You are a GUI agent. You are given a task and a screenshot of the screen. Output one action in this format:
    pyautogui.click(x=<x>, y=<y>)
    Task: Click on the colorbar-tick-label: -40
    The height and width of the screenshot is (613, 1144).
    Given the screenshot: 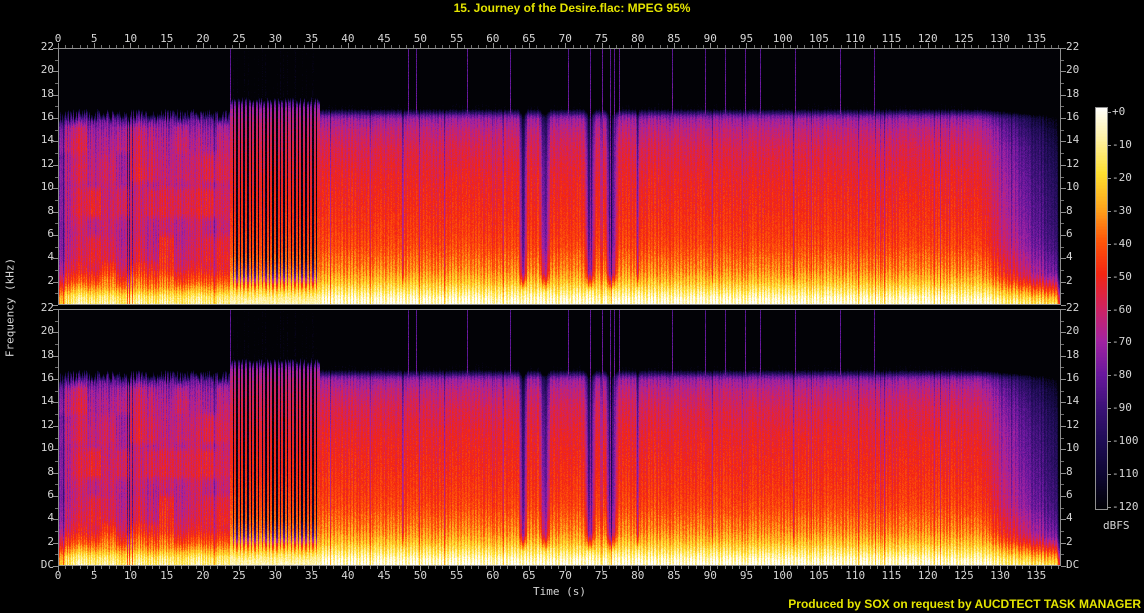 What is the action you would take?
    pyautogui.click(x=1122, y=243)
    